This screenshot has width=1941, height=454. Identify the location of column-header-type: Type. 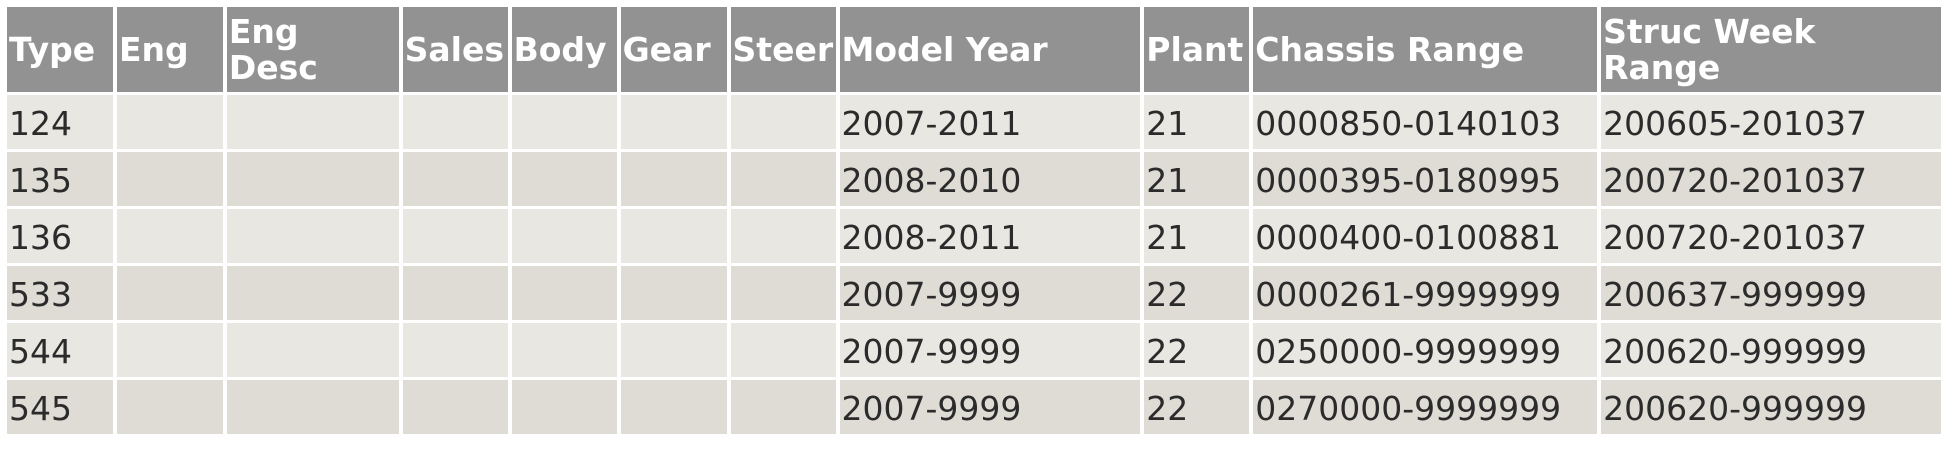
(60, 49).